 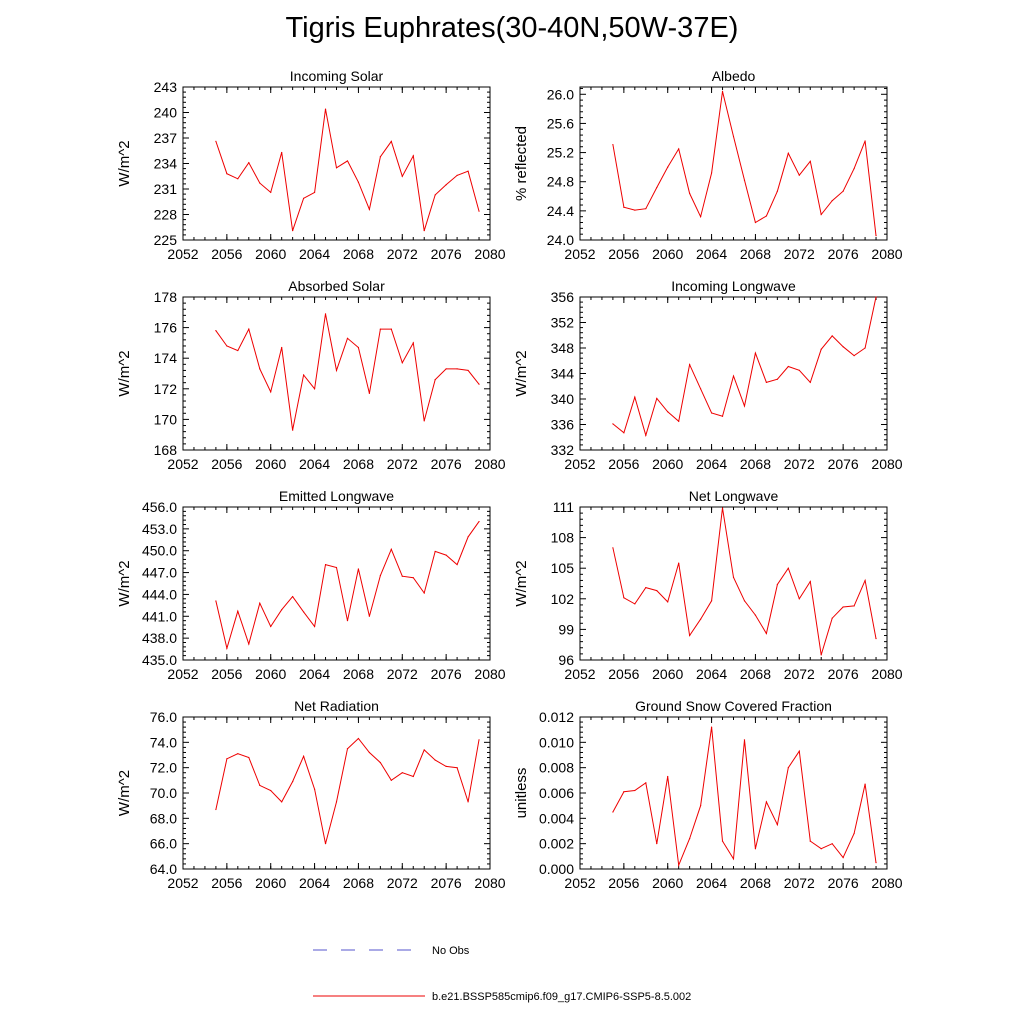 What do you see at coordinates (556, 768) in the screenshot?
I see `y-tick-label: 0.008` at bounding box center [556, 768].